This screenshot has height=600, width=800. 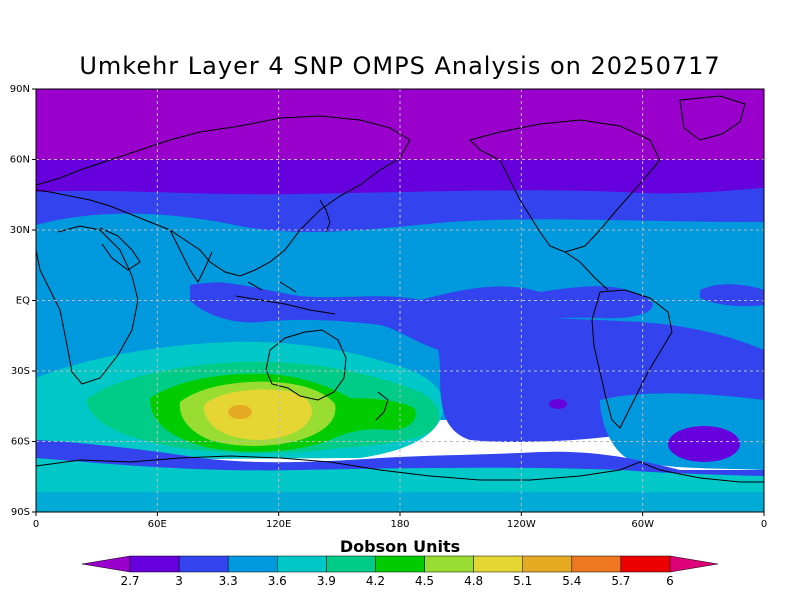 What do you see at coordinates (129, 581) in the screenshot?
I see `colorbar-label: 2.7` at bounding box center [129, 581].